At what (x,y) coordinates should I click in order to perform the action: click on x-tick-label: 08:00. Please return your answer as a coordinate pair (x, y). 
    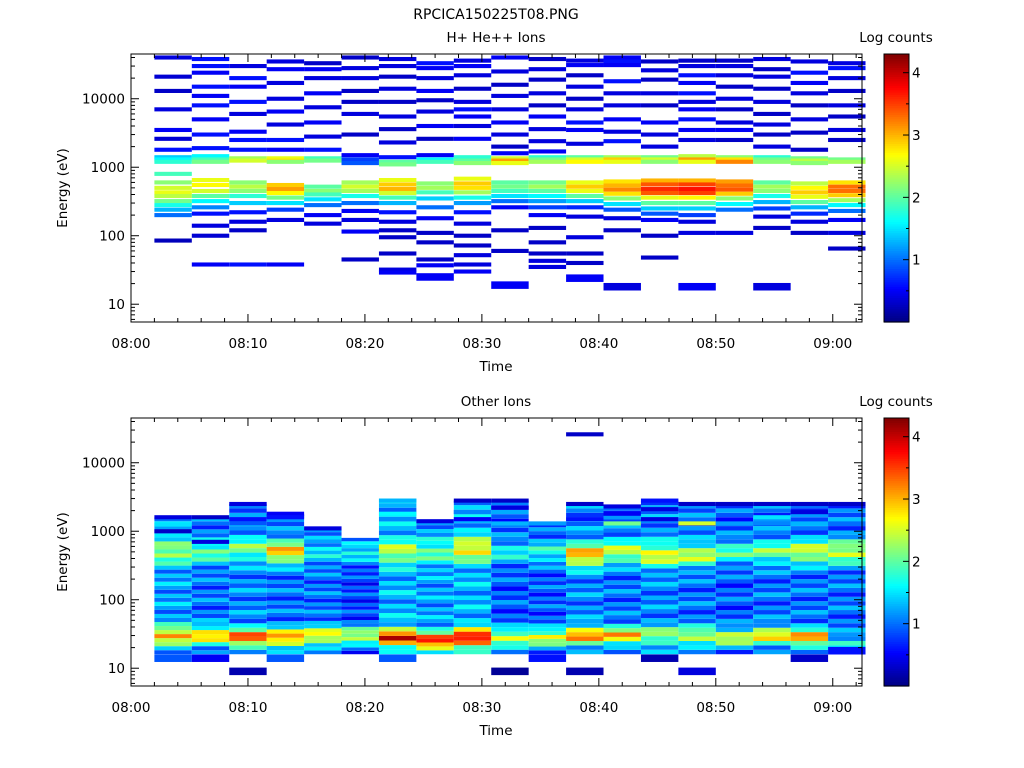
    Looking at the image, I should click on (131, 708).